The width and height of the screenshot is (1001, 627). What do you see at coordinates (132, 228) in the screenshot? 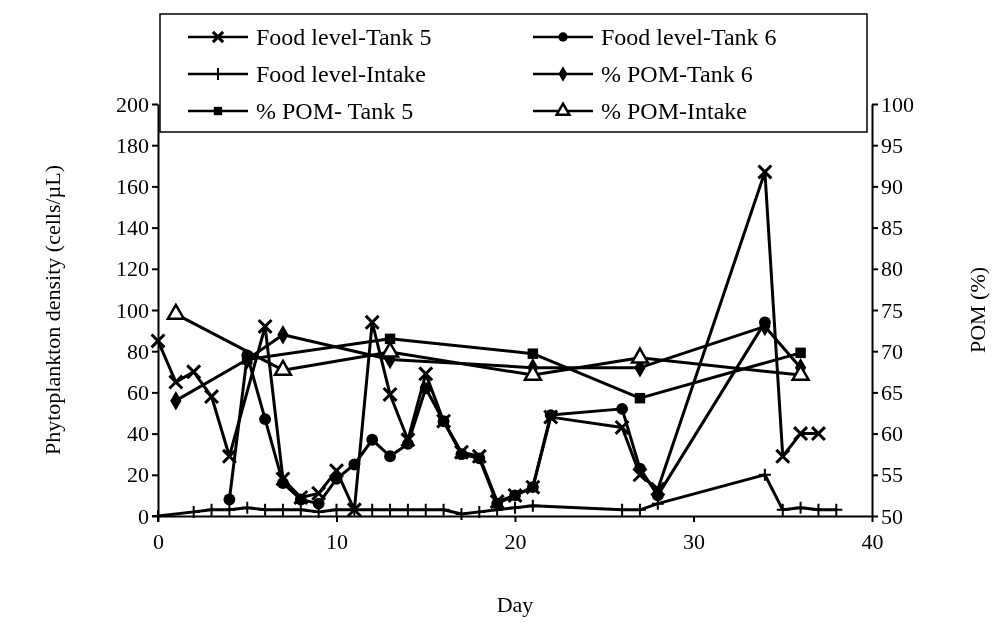
I see `y-tick-label: 140` at bounding box center [132, 228].